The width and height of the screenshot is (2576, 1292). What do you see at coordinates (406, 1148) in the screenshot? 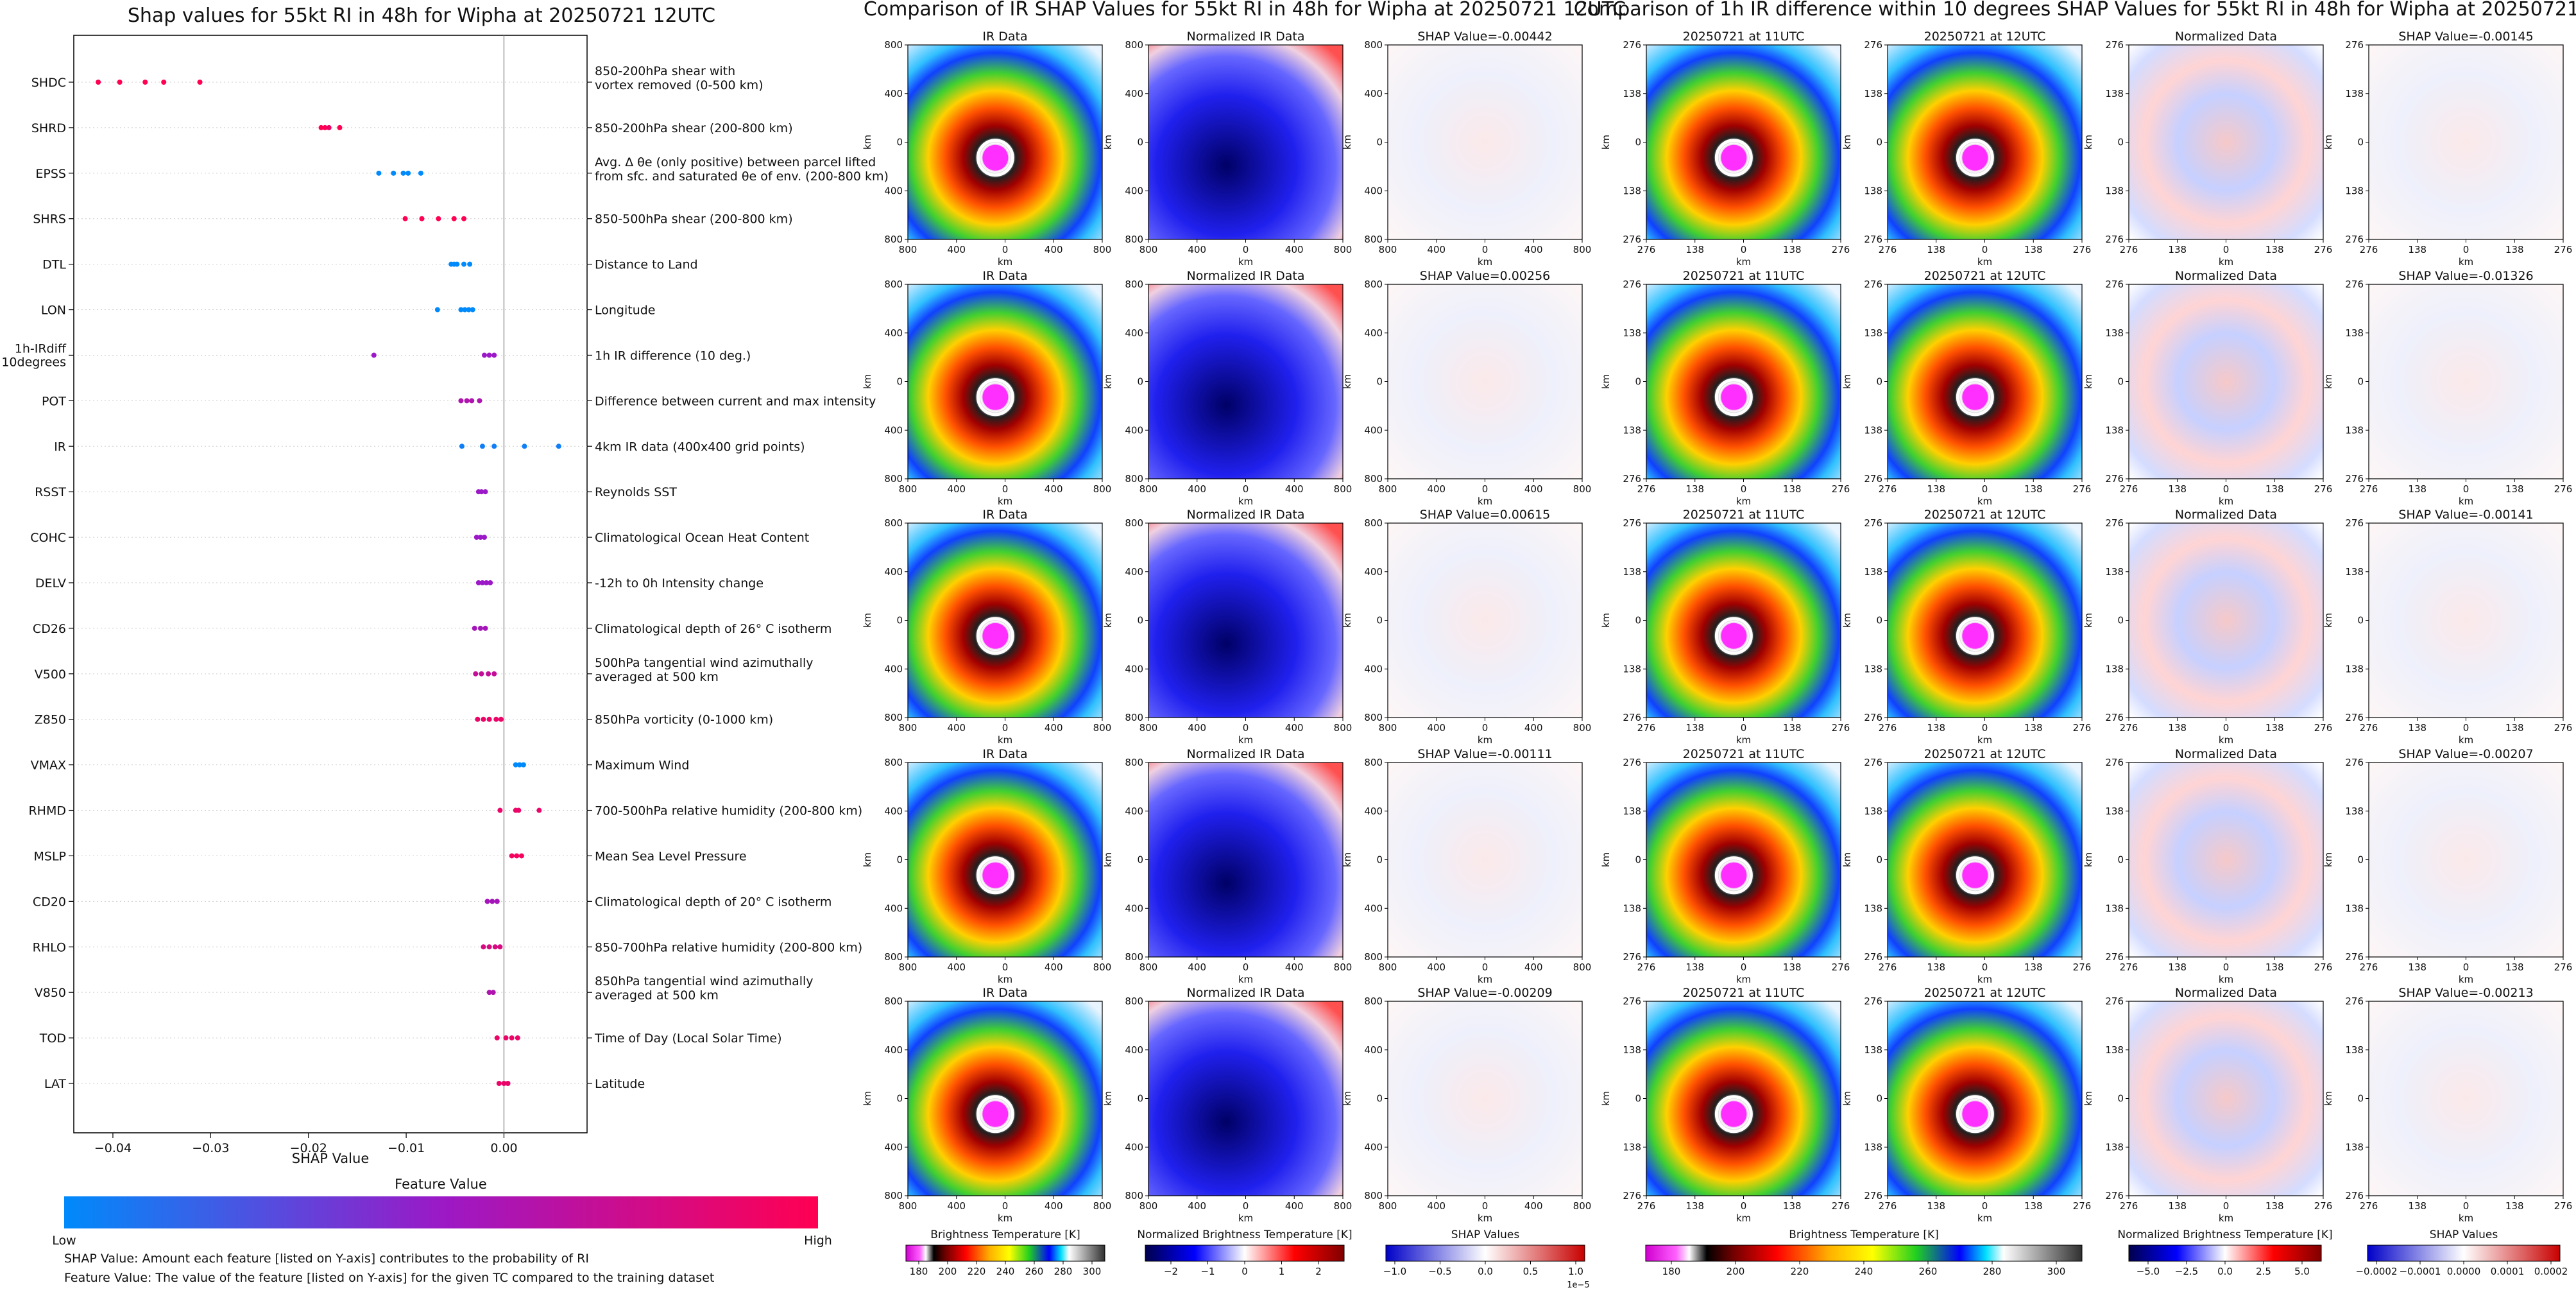
I see `x-tick-label: −0.01` at bounding box center [406, 1148].